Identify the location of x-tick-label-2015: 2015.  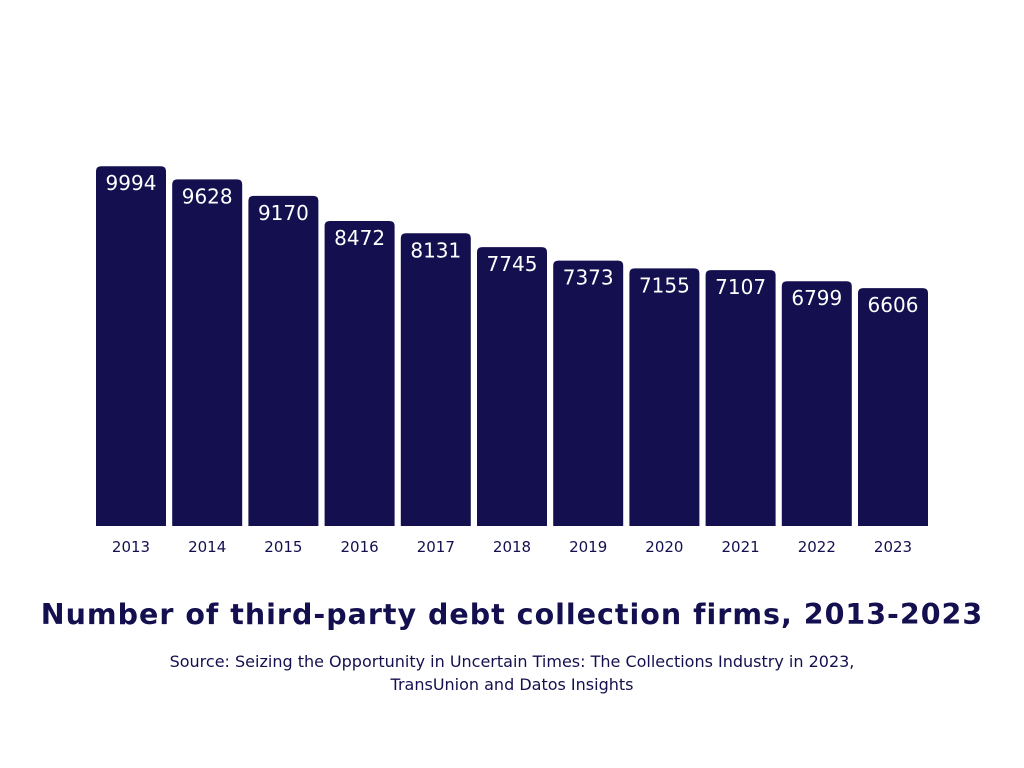
(283, 547).